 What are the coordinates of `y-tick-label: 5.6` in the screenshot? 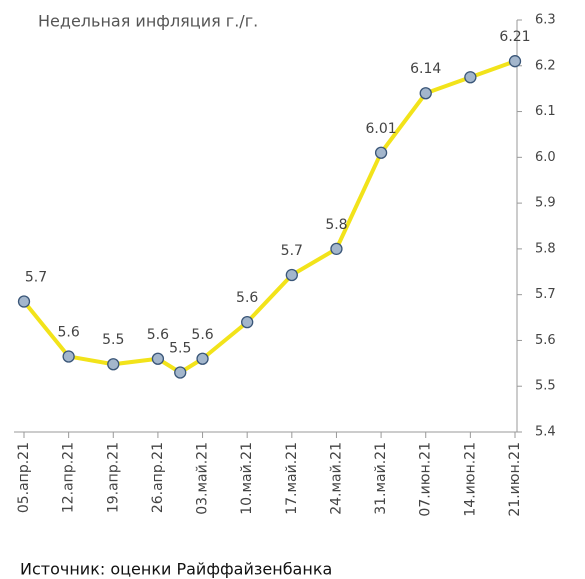 It's located at (545, 340).